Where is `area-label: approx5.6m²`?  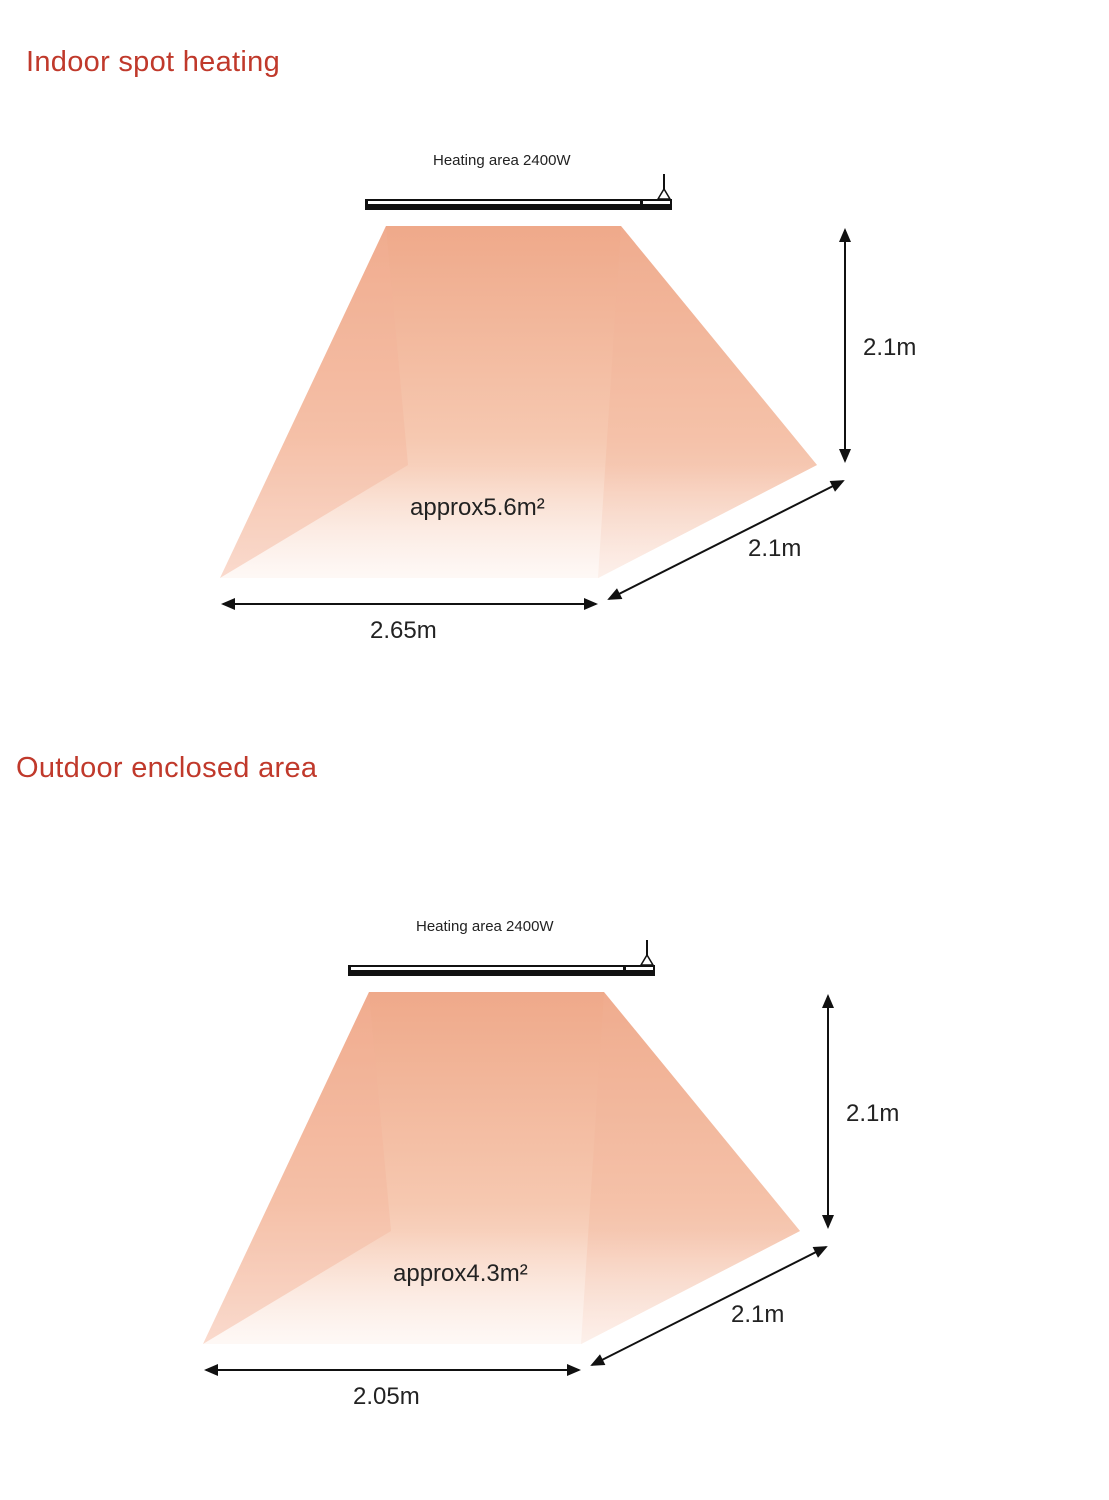
area-label: approx5.6m² is located at coordinates (477, 507).